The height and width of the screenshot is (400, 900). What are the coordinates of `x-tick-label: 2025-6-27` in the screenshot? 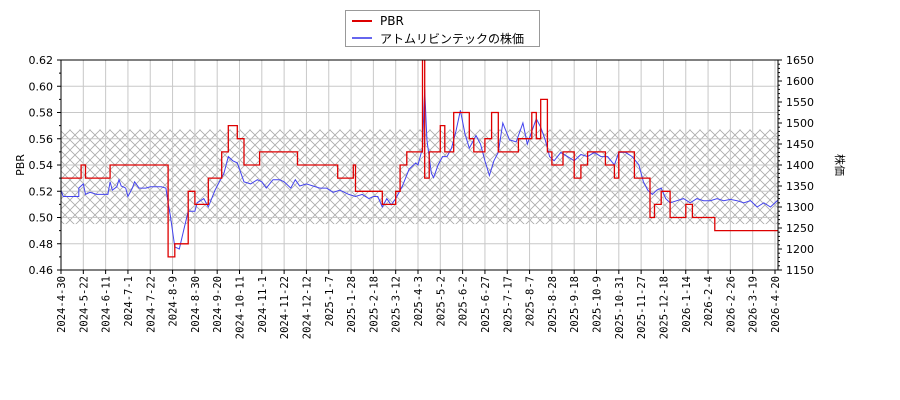 It's located at (486, 304).